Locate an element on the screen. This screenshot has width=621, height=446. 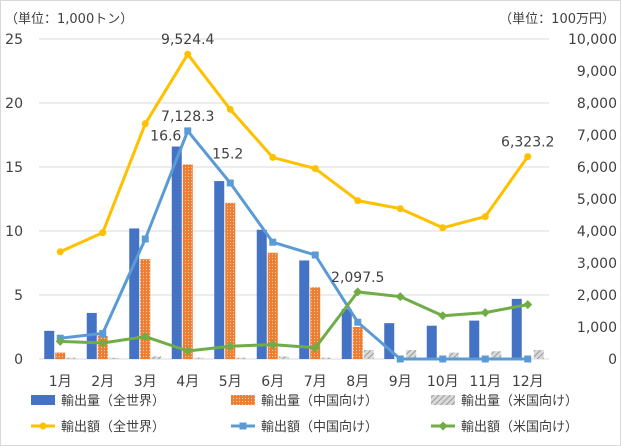
x-tick-label: 5月 is located at coordinates (230, 382).